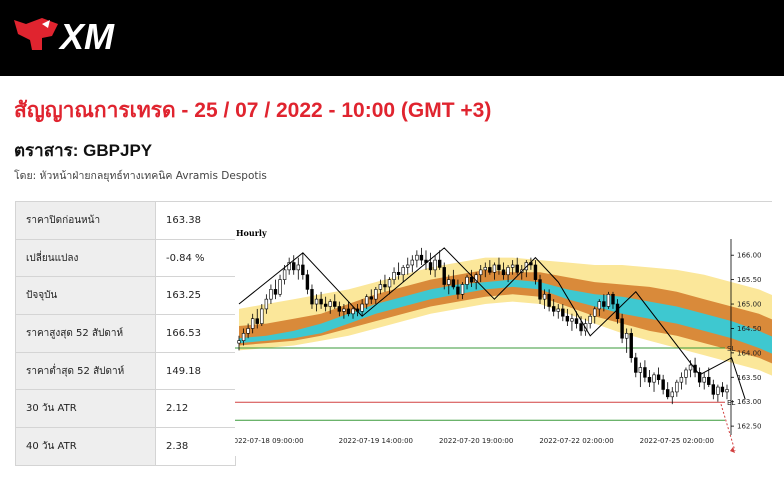  Describe the element at coordinates (195, 296) in the screenshot. I see `stats-value: 163.25` at that location.